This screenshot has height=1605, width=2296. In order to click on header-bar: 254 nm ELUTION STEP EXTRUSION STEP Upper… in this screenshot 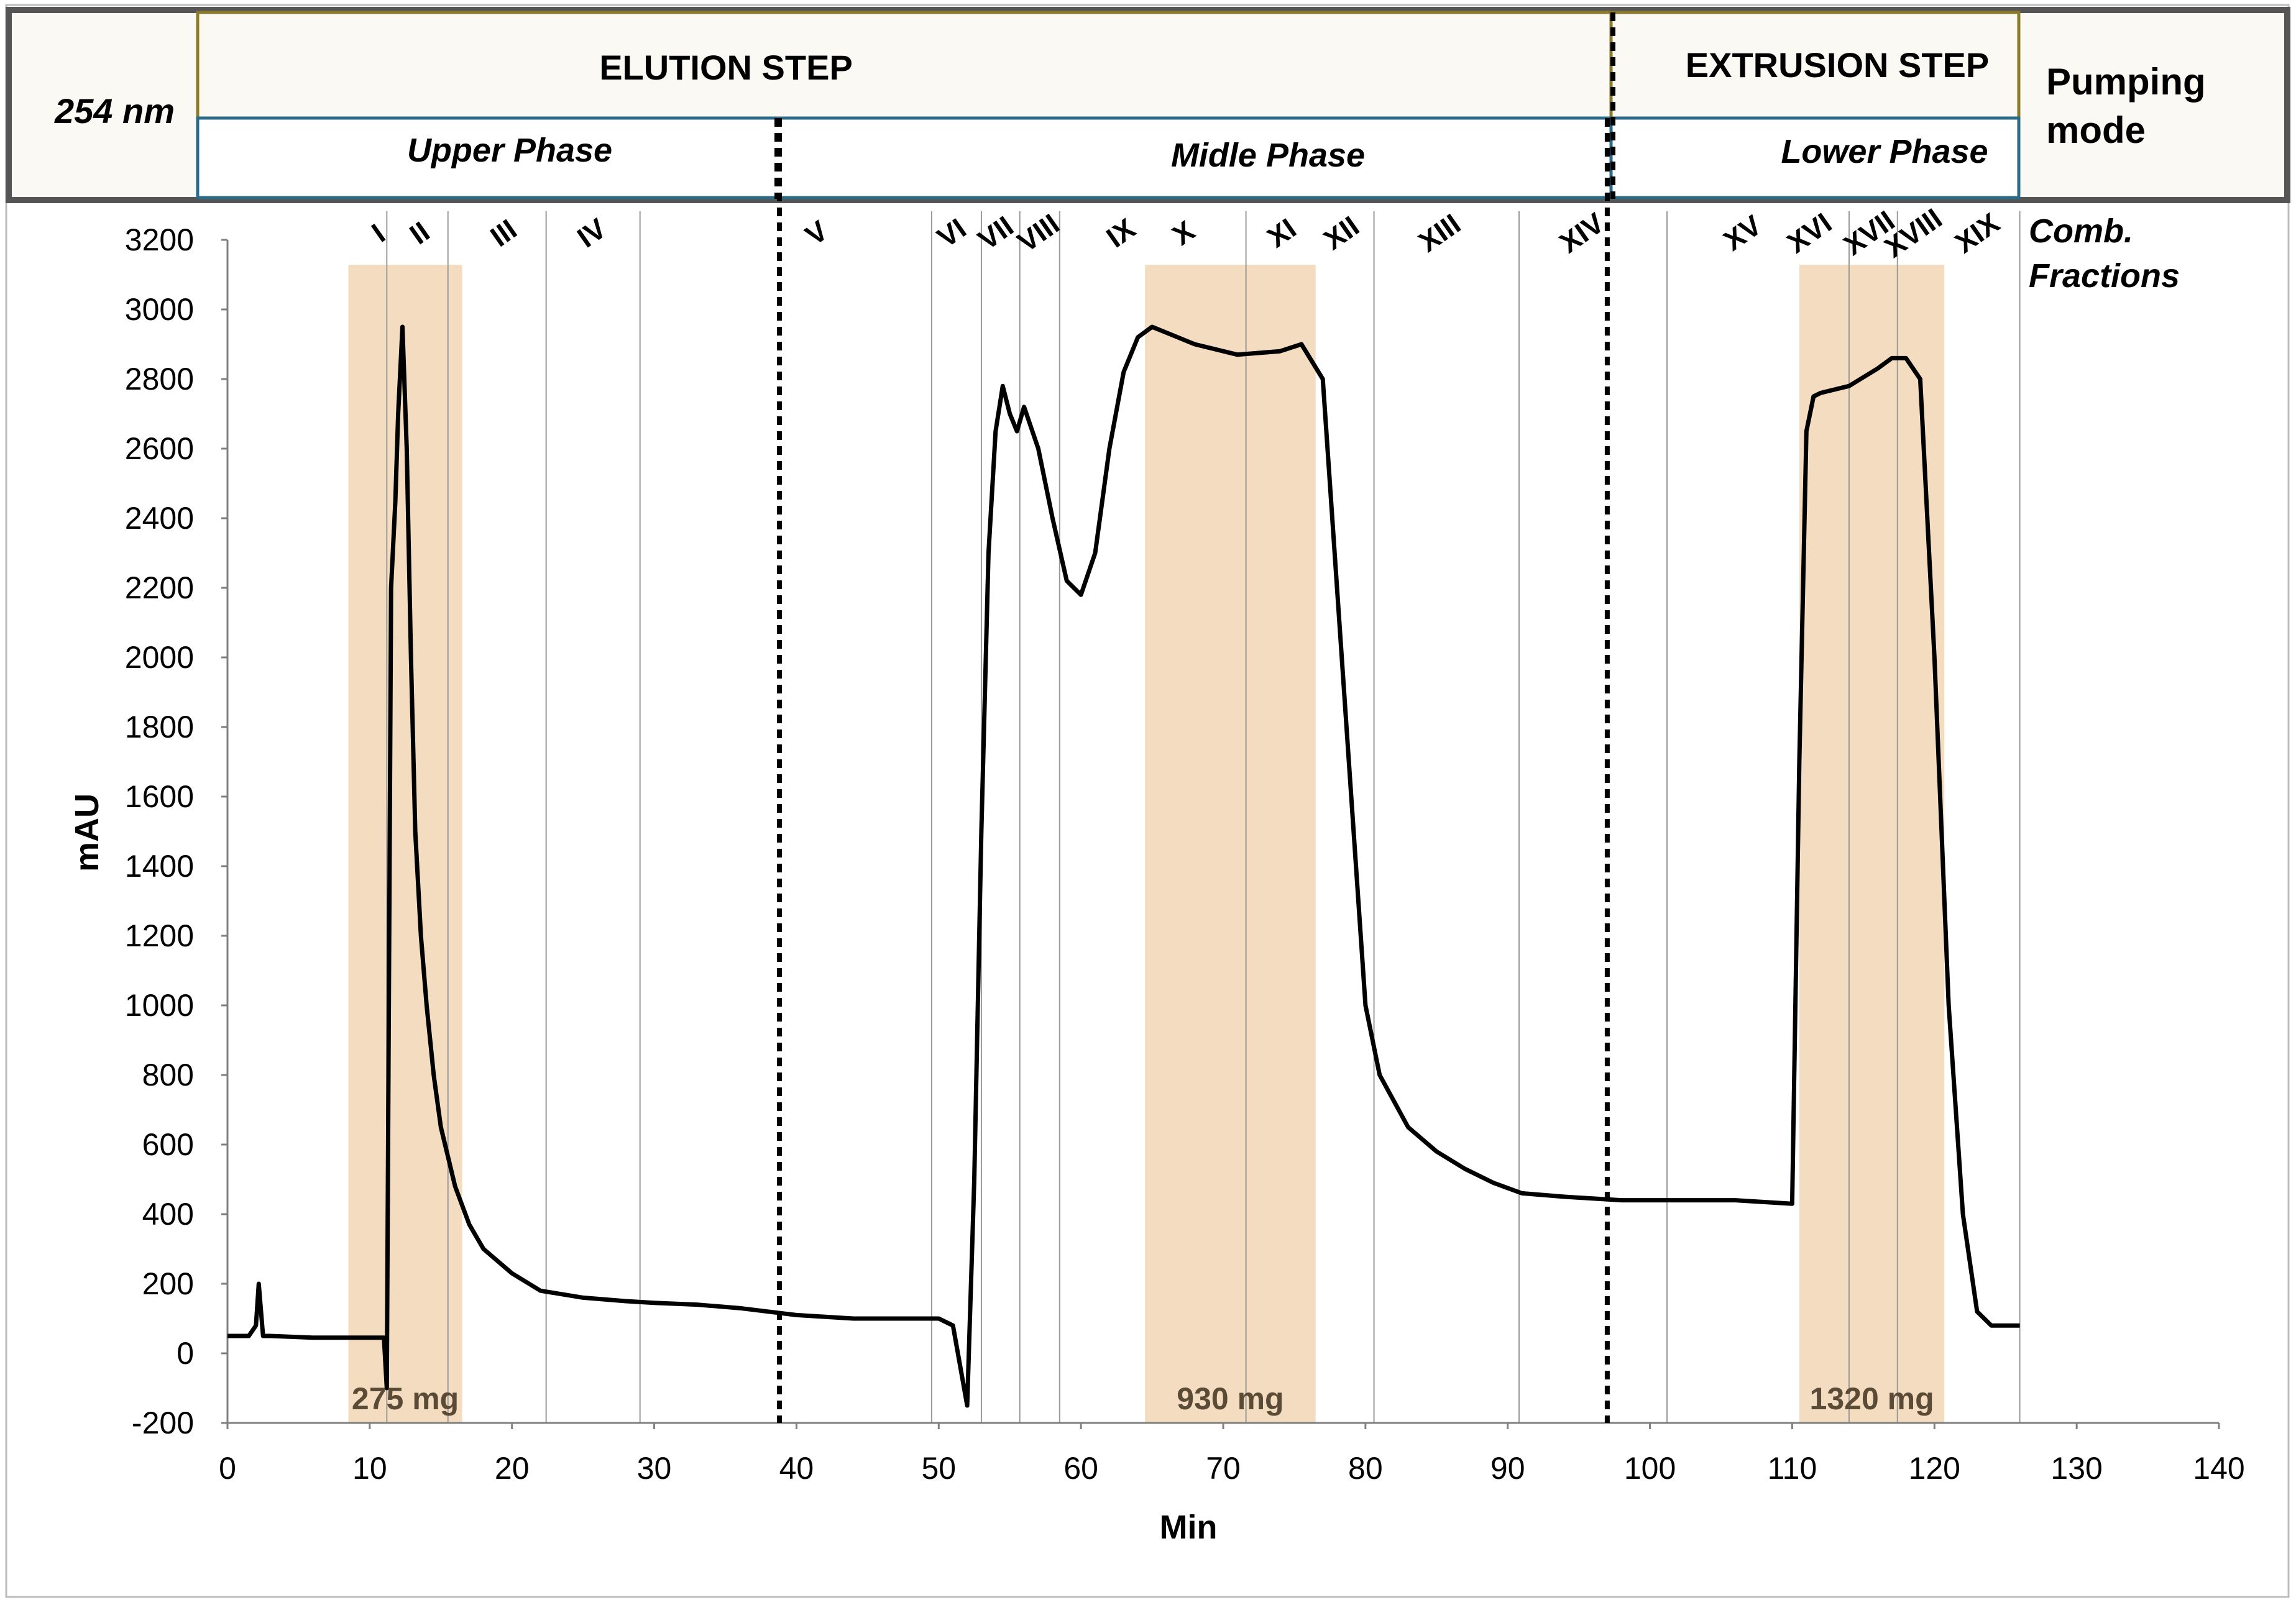, I will do `click(1148, 105)`.